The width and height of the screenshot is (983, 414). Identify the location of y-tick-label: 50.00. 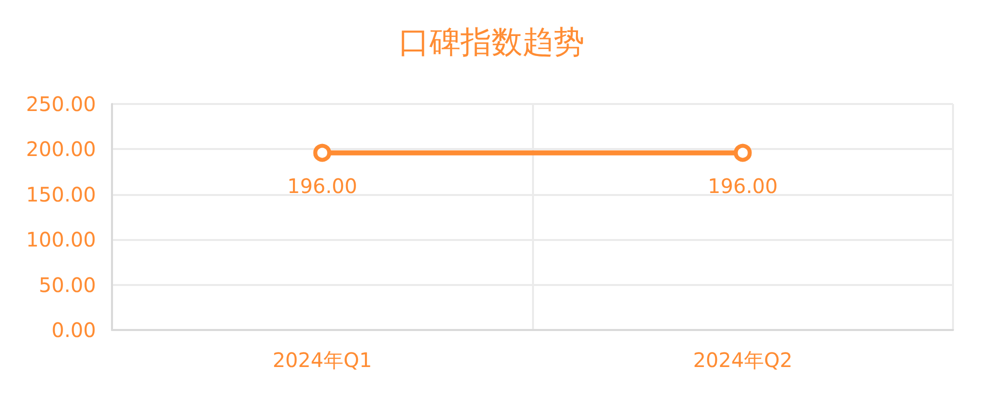
(67, 284).